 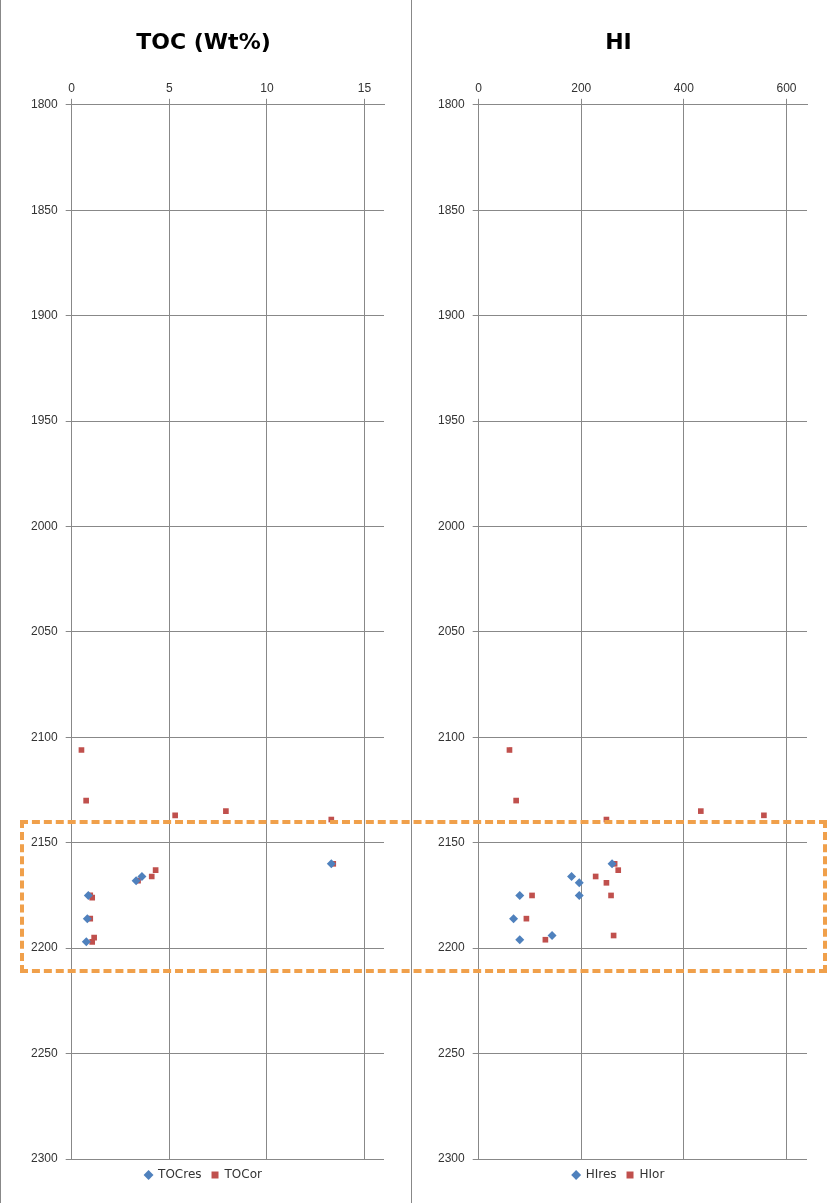 I want to click on x-tick-label: 600, so click(x=786, y=87).